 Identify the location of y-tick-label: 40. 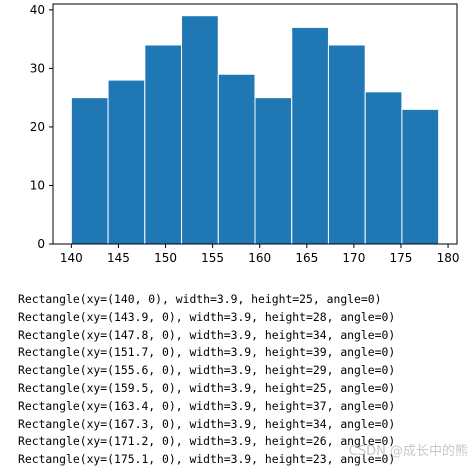
(37, 10).